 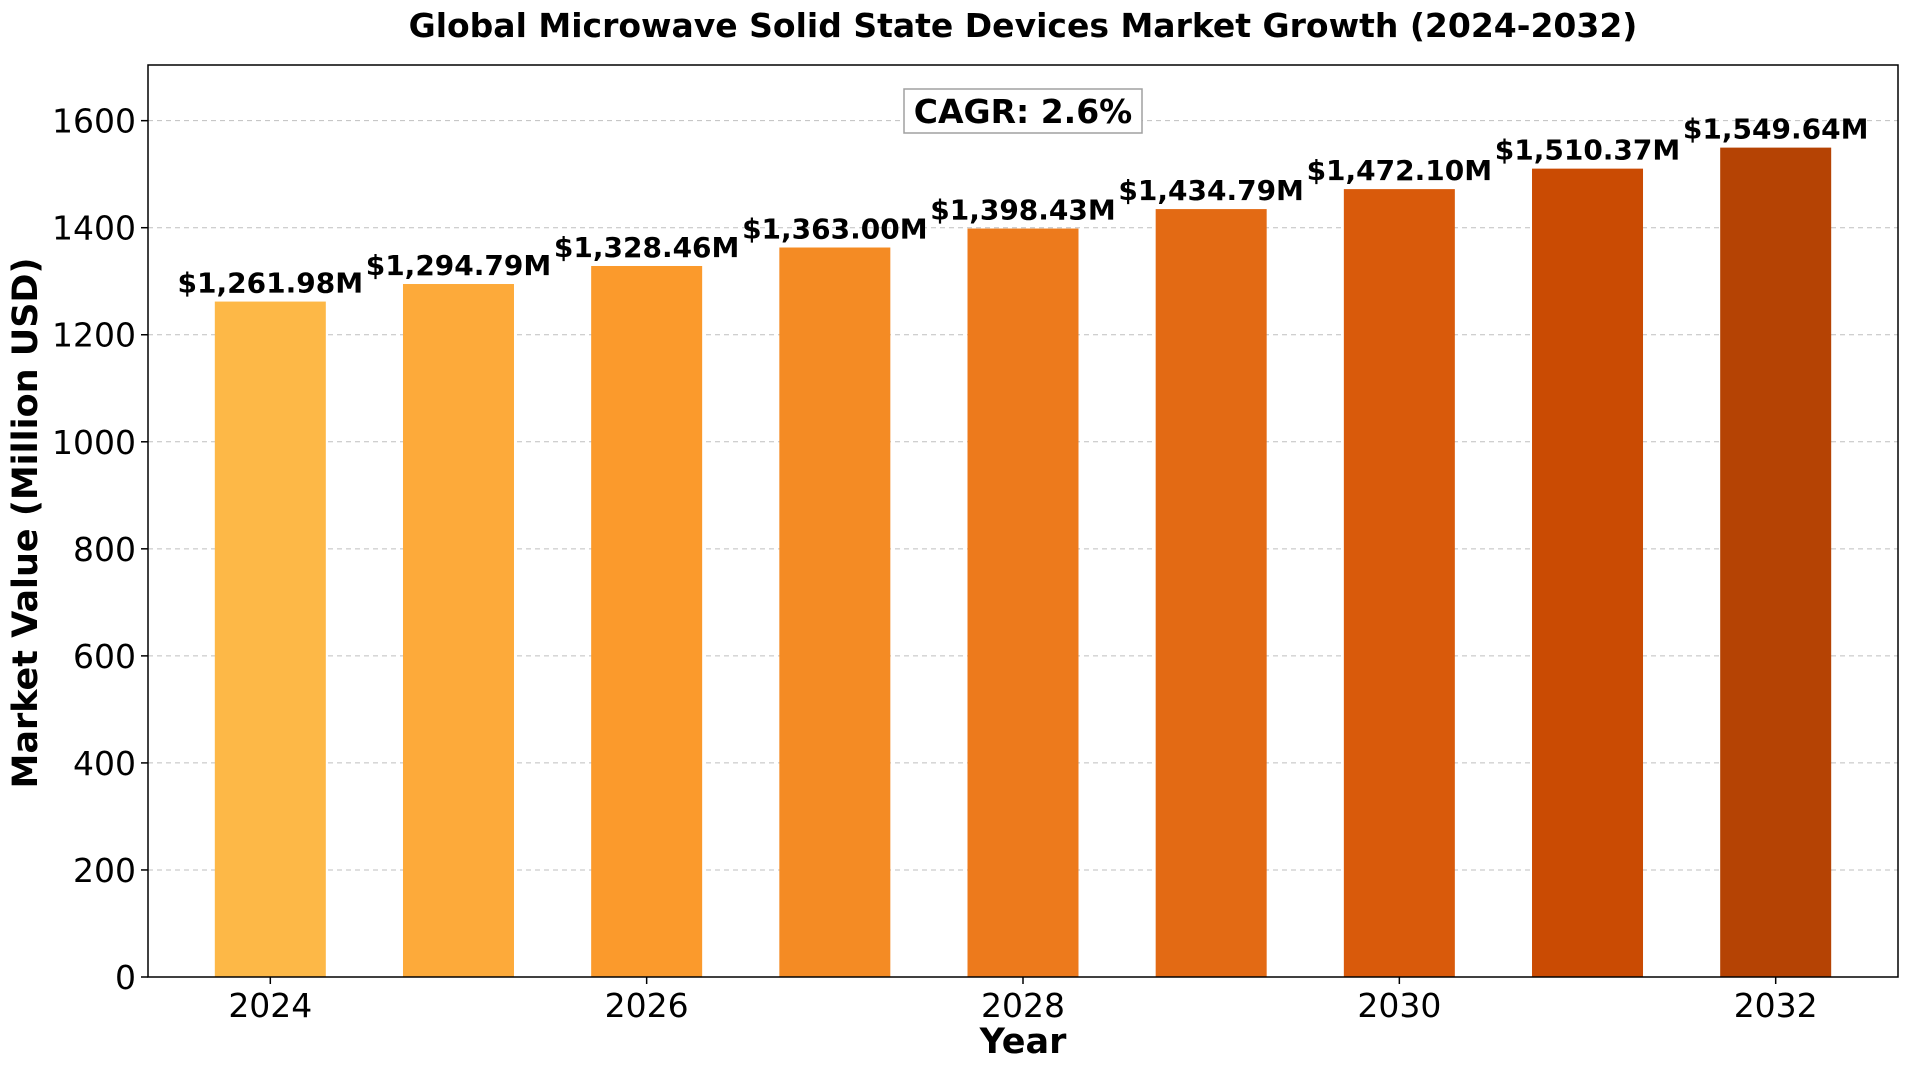 I want to click on y-tick-label: 1000, so click(x=94, y=442).